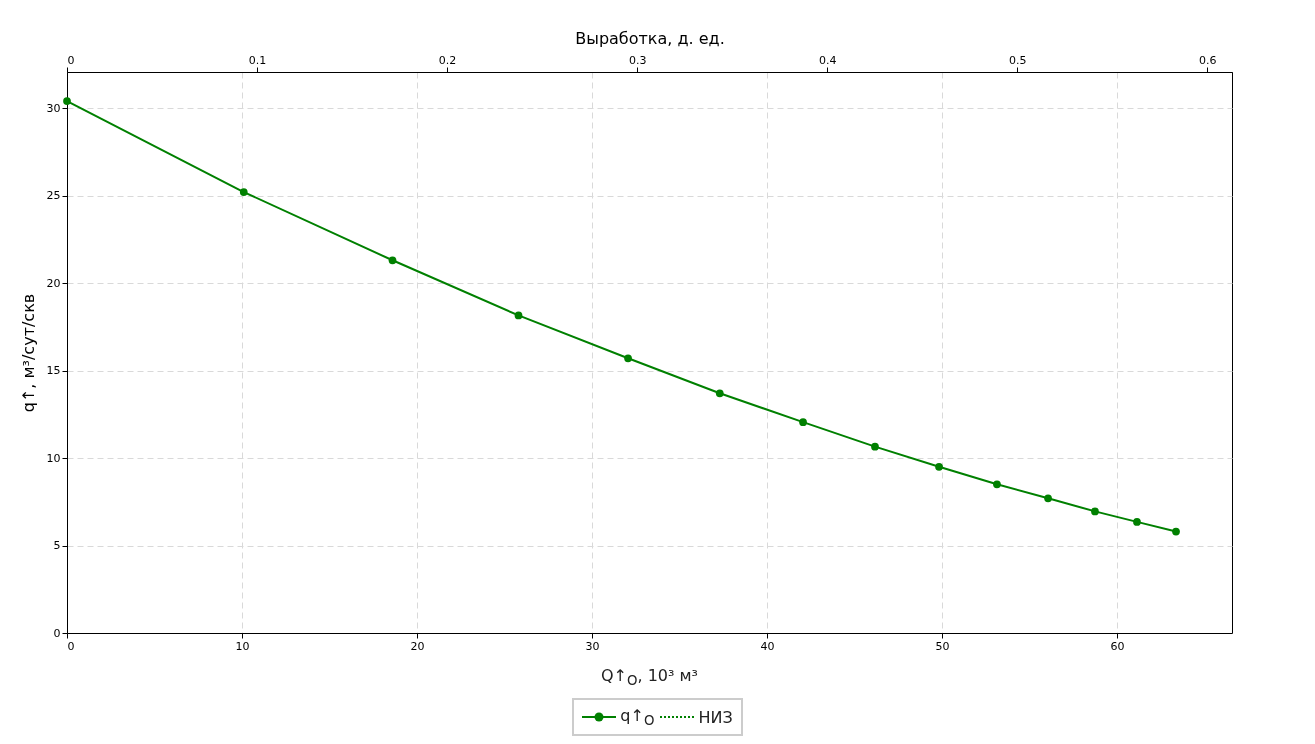  Describe the element at coordinates (57, 633) in the screenshot. I see `y-tick-label: 0` at that location.